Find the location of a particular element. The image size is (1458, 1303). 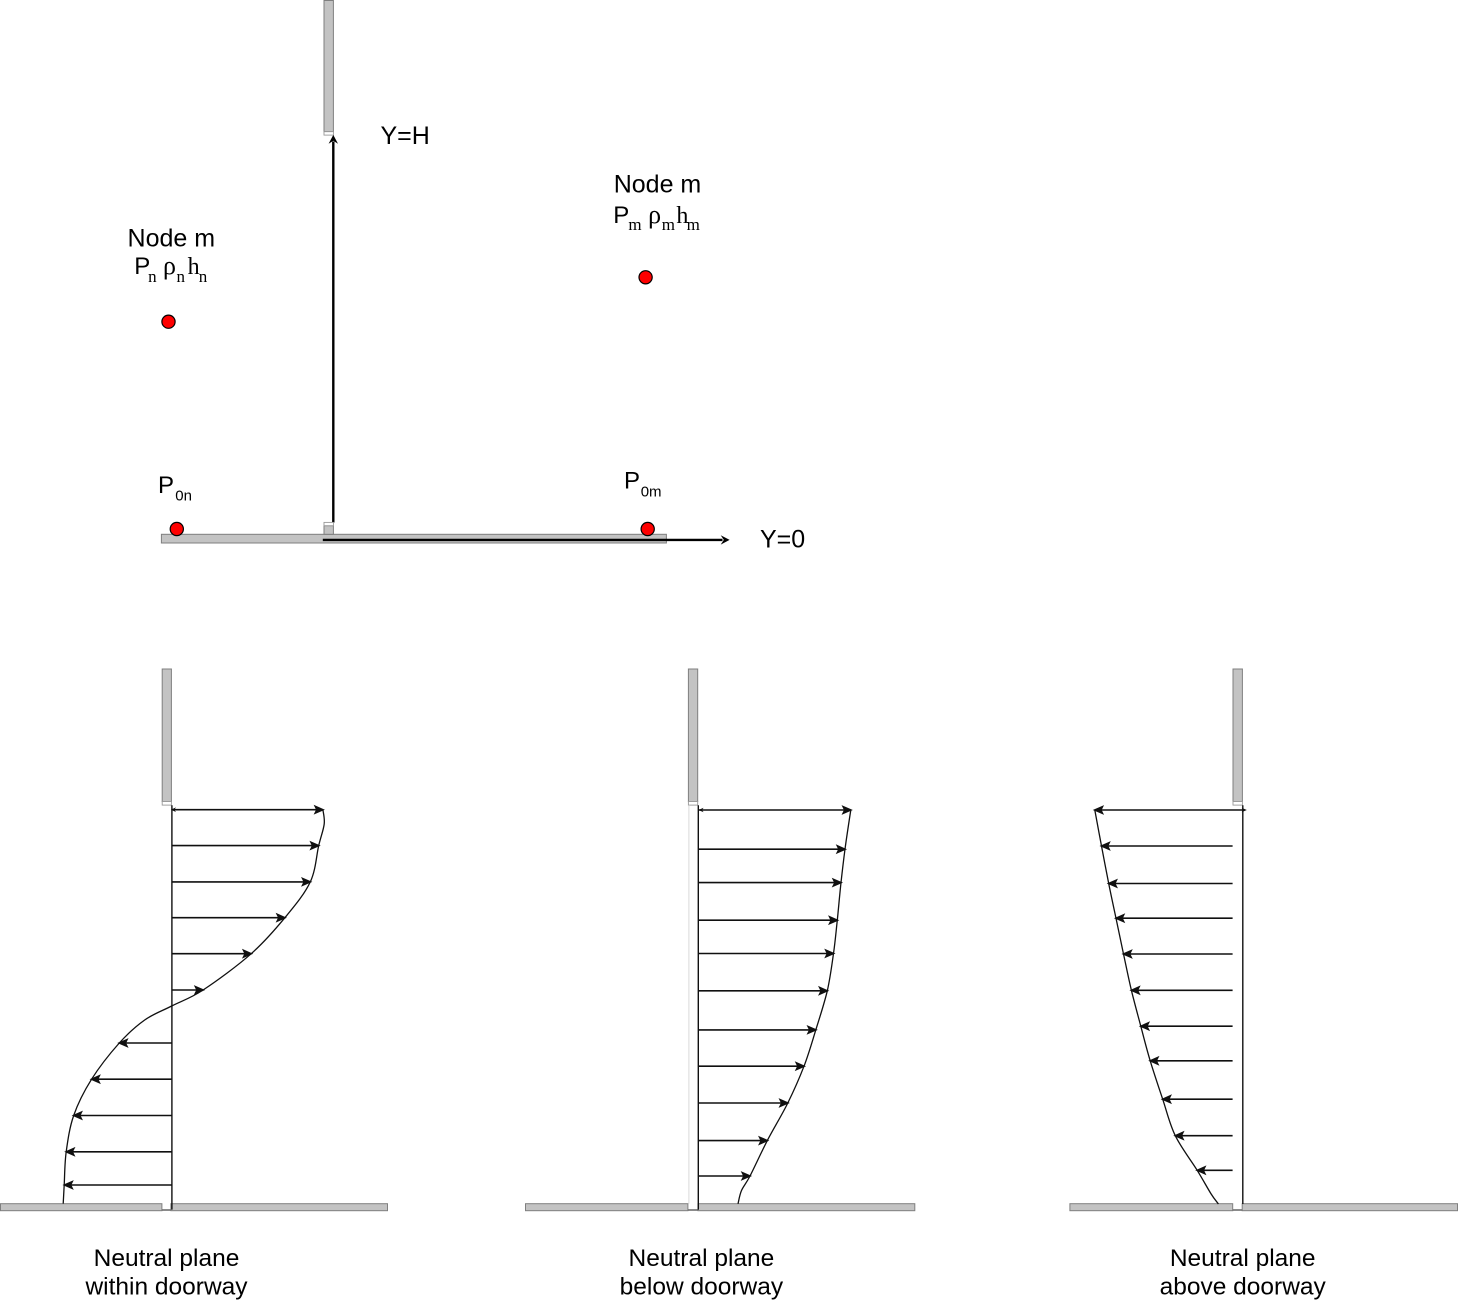

svg-text: Y=H is located at coordinates (405, 136).